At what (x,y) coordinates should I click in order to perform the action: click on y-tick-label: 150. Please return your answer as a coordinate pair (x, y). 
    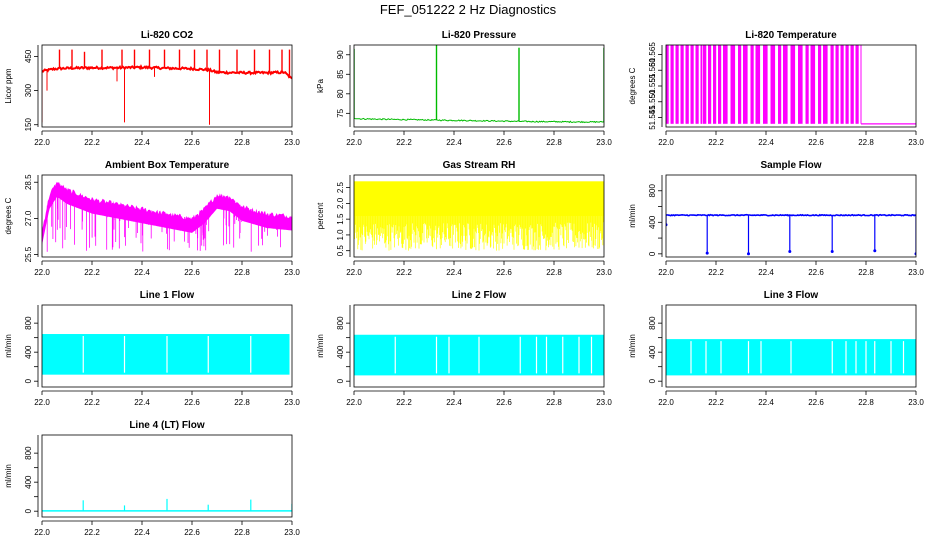
    Looking at the image, I should click on (28, 125).